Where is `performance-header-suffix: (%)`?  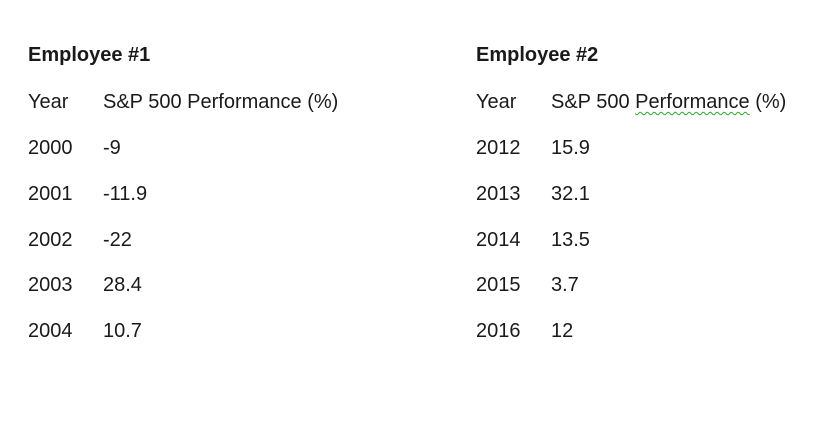
performance-header-suffix: (%) is located at coordinates (768, 102).